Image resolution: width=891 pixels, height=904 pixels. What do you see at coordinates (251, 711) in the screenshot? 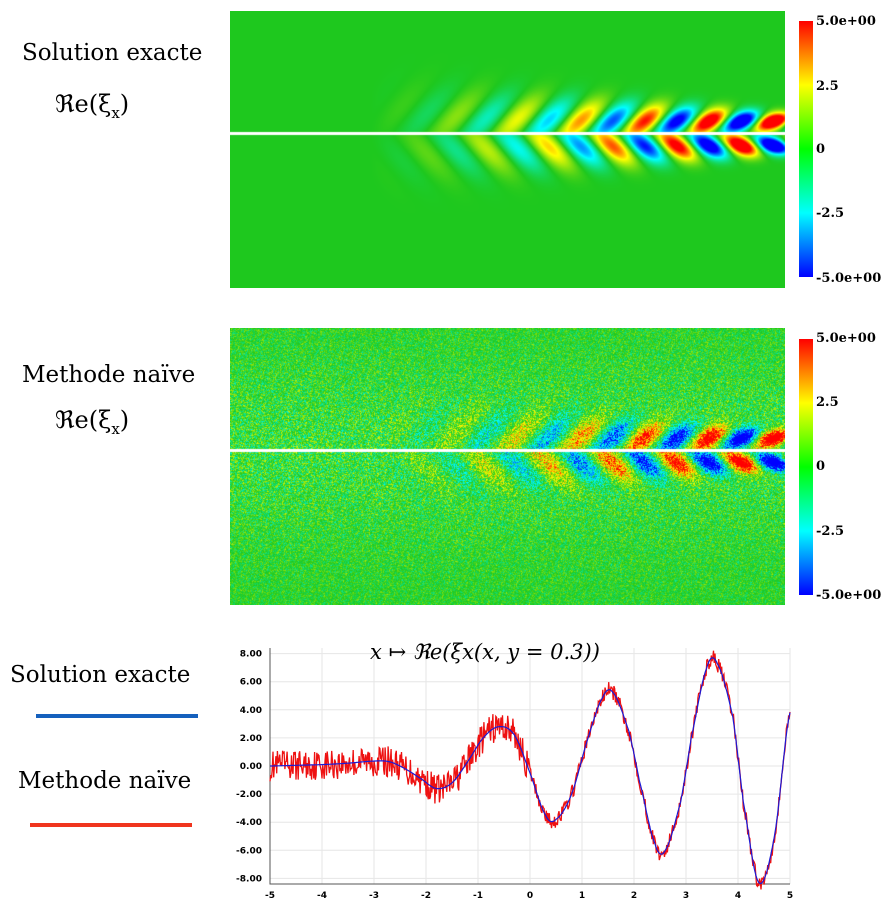
I see `y-tick-label: 4.00` at bounding box center [251, 711].